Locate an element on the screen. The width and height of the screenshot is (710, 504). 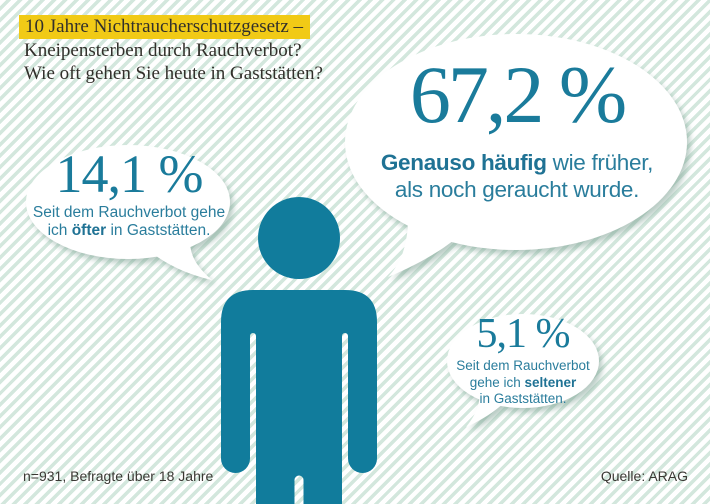
bubble-less-often-line2-bold: seltener is located at coordinates (550, 382).